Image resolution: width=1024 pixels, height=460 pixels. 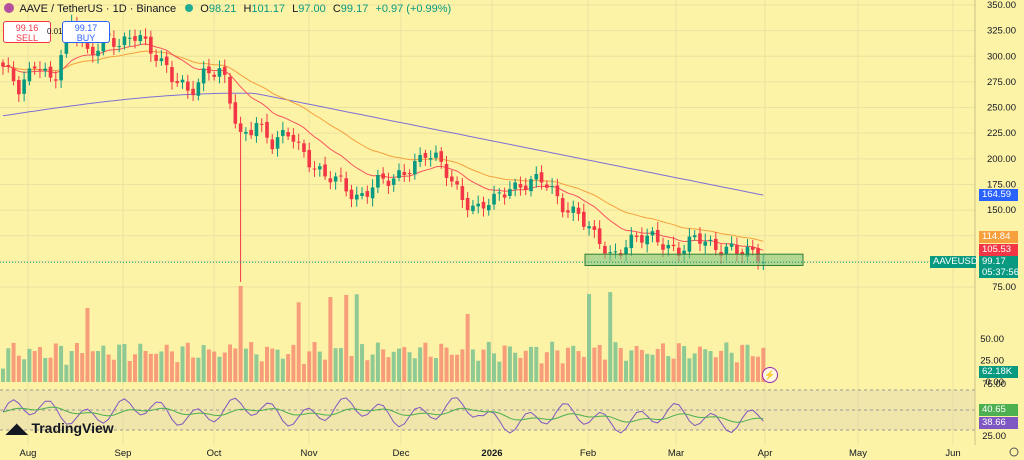 I want to click on last-price-label: 99.17 05:37:56, so click(x=999, y=267).